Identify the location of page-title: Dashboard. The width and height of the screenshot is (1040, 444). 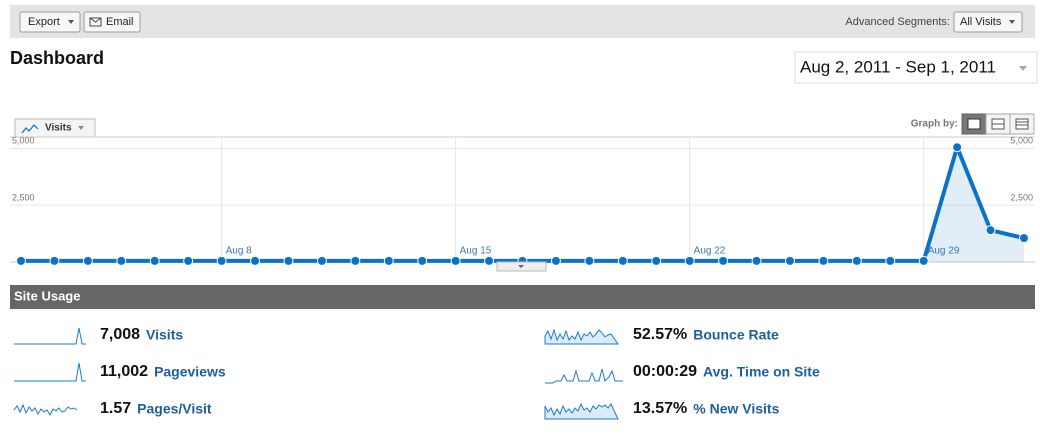
(57, 58).